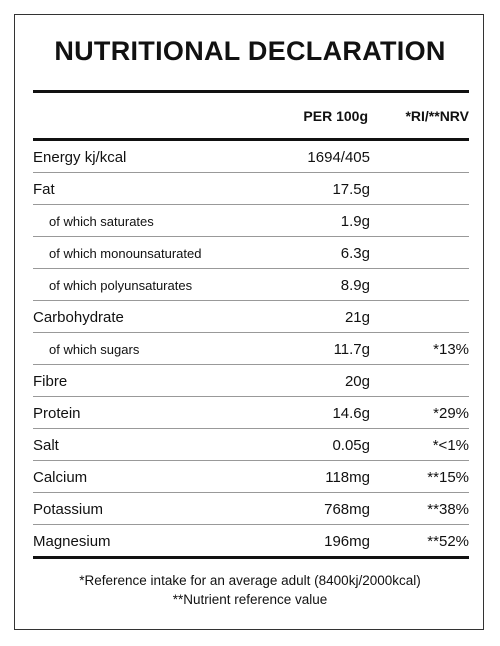 The image size is (500, 646). What do you see at coordinates (448, 477) in the screenshot?
I see `ri-value: **15%` at bounding box center [448, 477].